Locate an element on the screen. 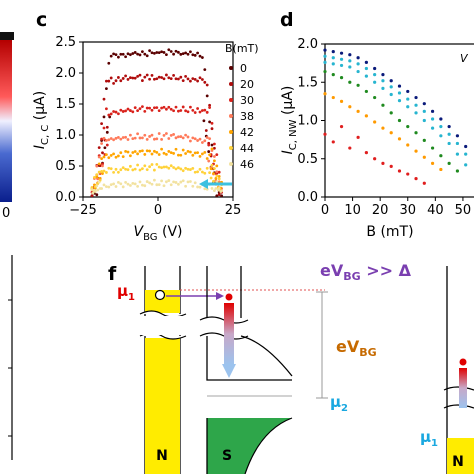  panel-c-xtick-label: −25 is located at coordinates (82, 210).